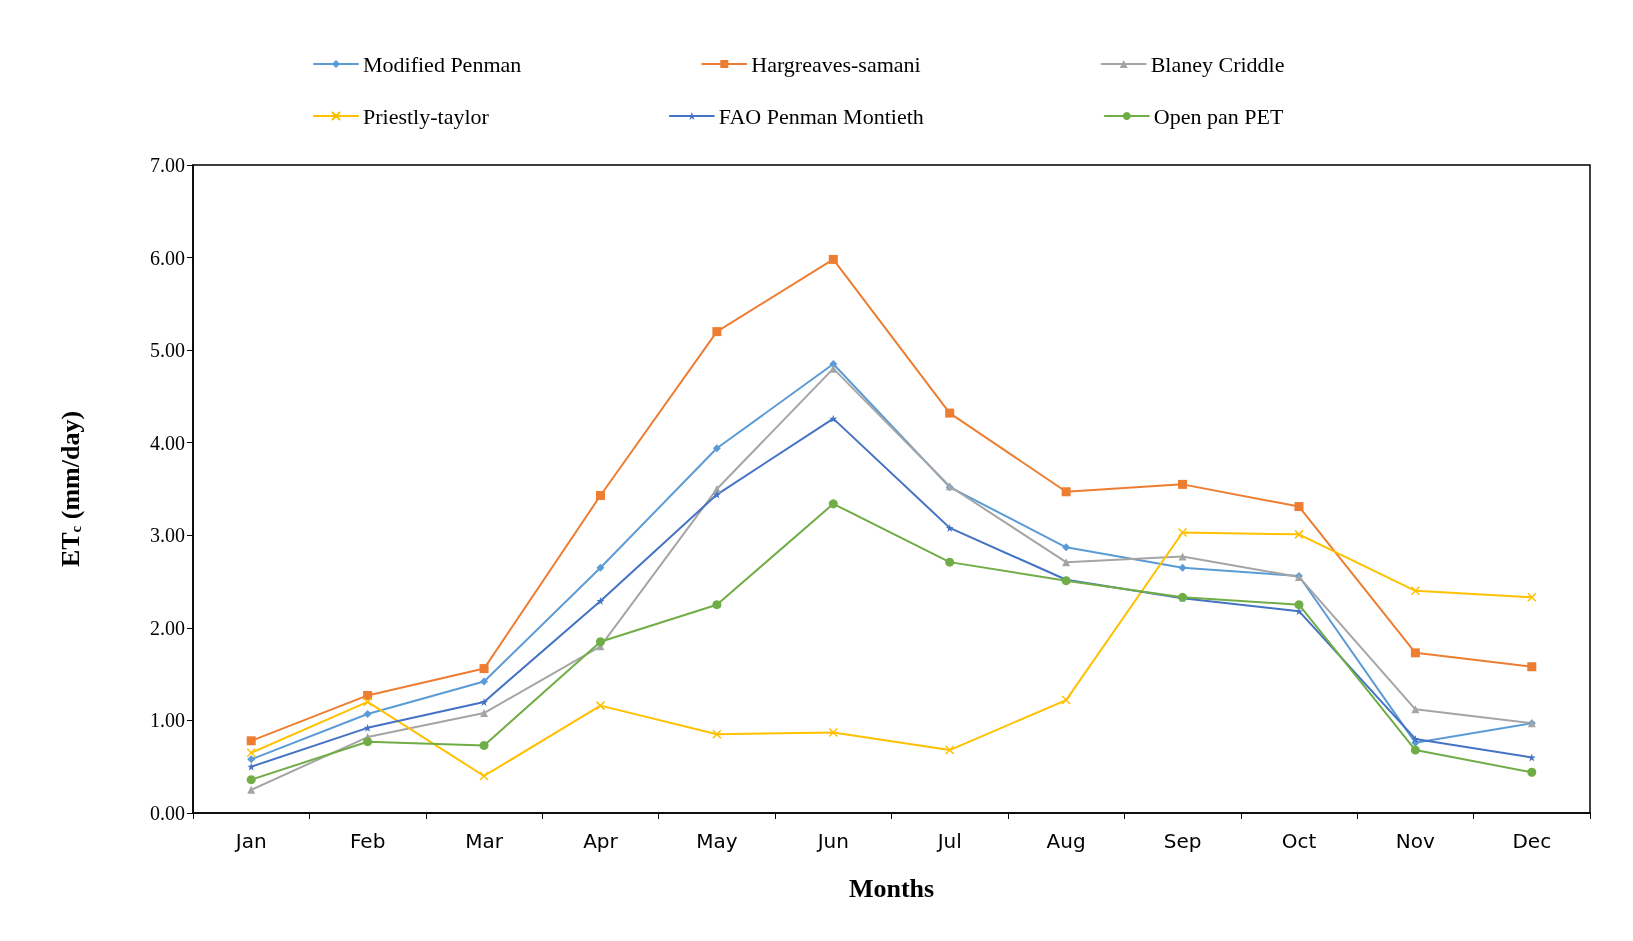  What do you see at coordinates (601, 841) in the screenshot?
I see `x-tick-label: Apr` at bounding box center [601, 841].